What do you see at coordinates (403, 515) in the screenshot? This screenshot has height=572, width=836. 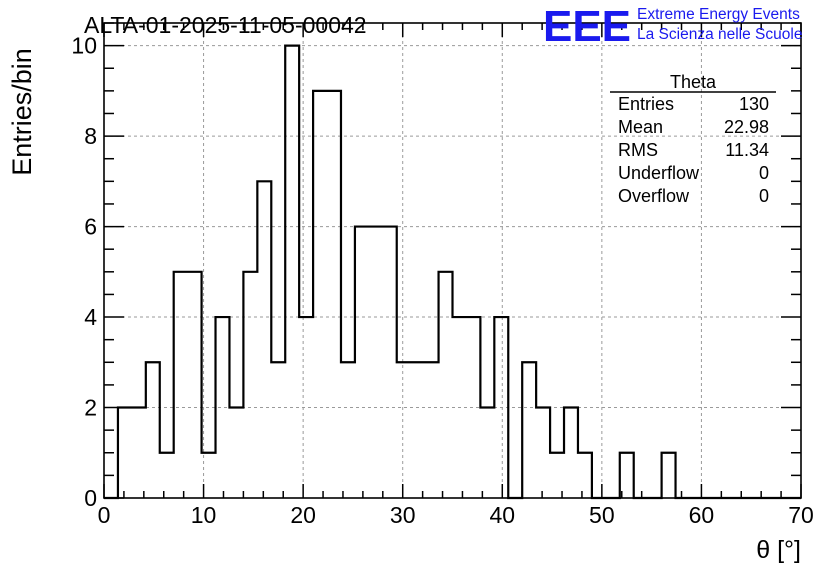 I see `x-tick-label: 30` at bounding box center [403, 515].